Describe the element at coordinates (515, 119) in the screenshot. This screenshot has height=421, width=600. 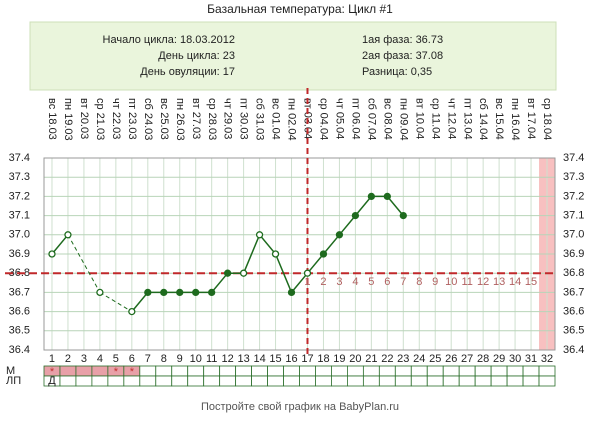
I see `date-label: пн 16.04` at that location.